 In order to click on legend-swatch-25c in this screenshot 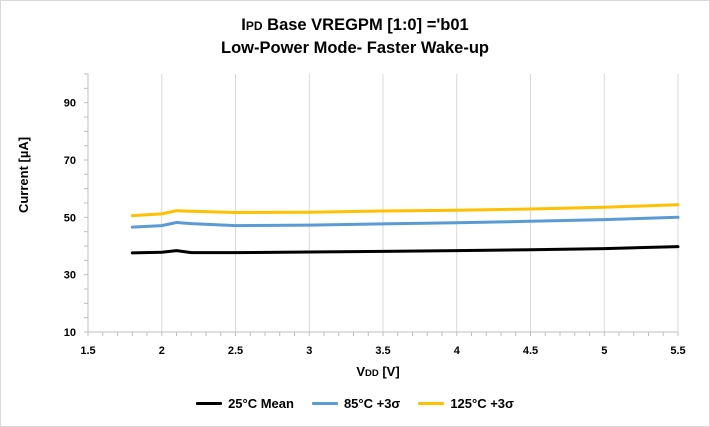, I will do `click(209, 403)`.